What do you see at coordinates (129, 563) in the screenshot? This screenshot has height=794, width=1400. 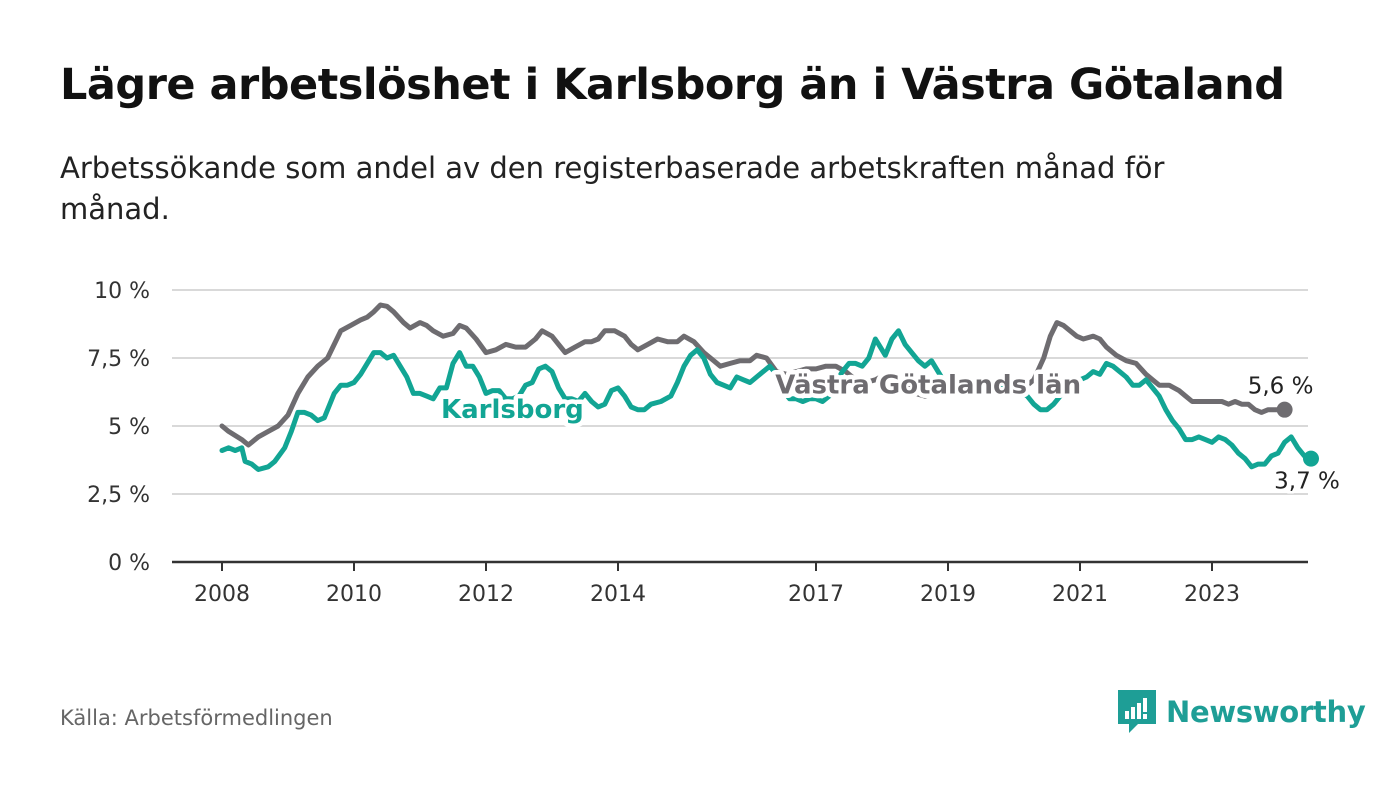 I see `y-tick-label: 0 %` at bounding box center [129, 563].